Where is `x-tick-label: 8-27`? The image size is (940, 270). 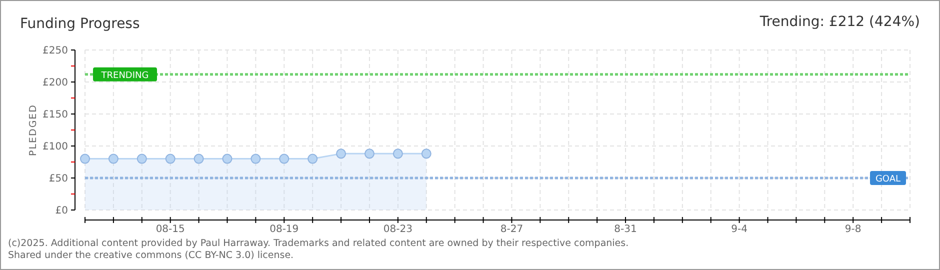 x-tick-label: 8-27 is located at coordinates (512, 229).